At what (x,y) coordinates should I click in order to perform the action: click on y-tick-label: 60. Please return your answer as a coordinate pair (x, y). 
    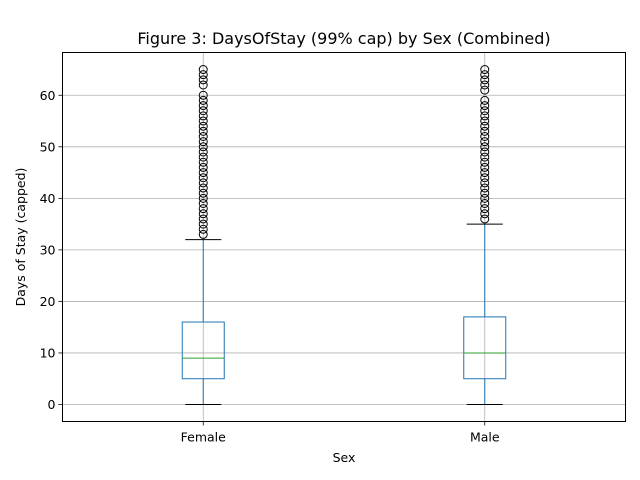
    Looking at the image, I should click on (48, 95).